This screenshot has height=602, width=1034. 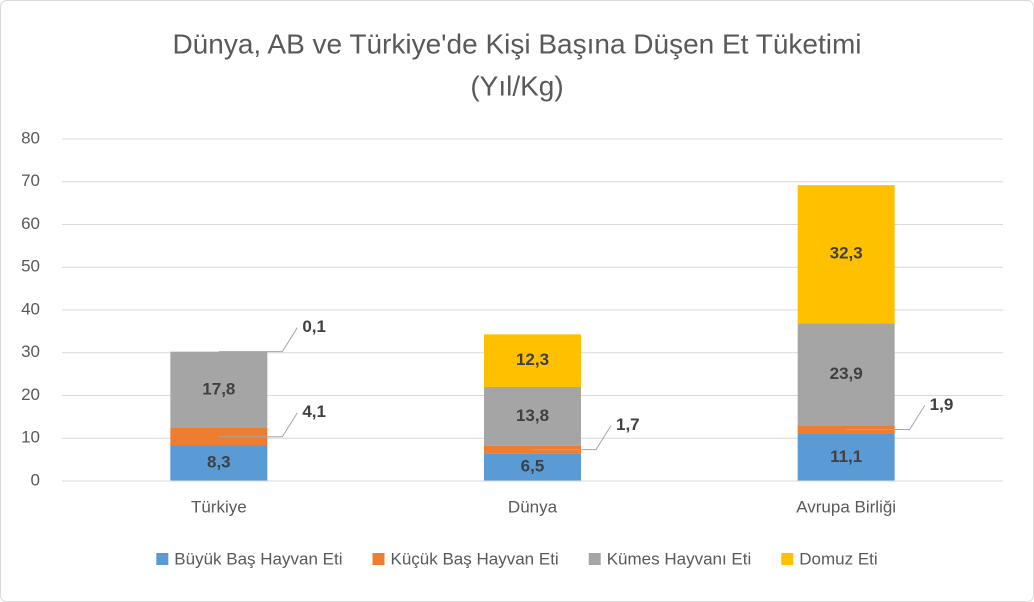 I want to click on y-tick-label: 70, so click(x=30, y=180).